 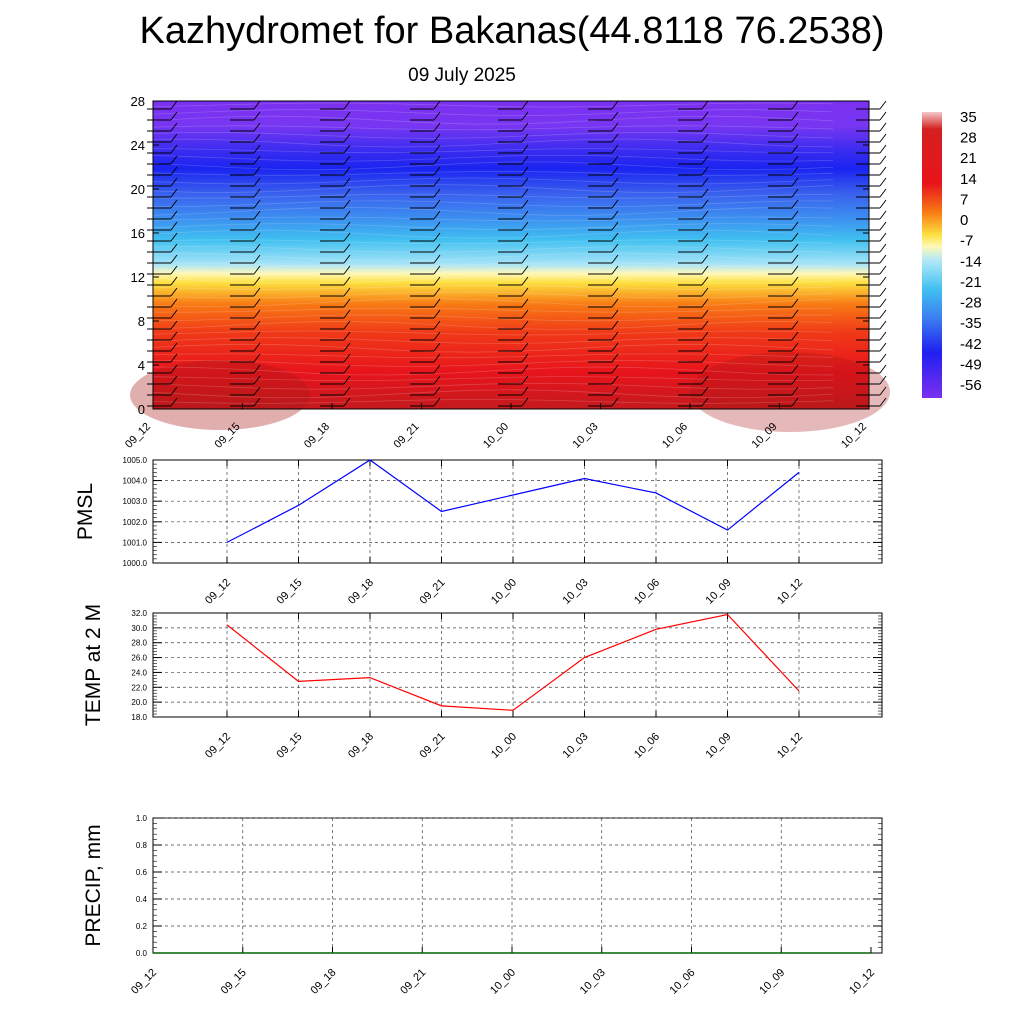 I want to click on y-tick-label: 26.0, so click(x=139, y=658).